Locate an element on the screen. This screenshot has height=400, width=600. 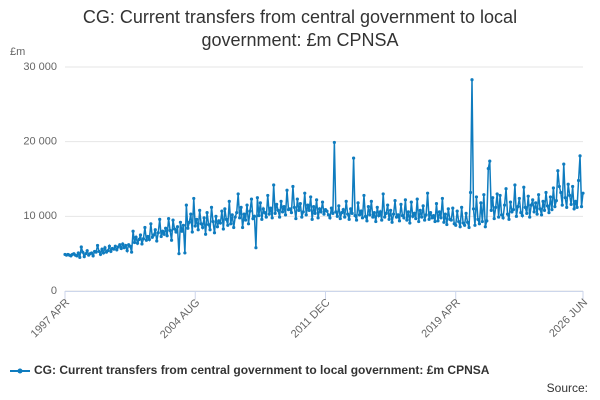
x-tick-label: 2004 AUG is located at coordinates (180, 319).